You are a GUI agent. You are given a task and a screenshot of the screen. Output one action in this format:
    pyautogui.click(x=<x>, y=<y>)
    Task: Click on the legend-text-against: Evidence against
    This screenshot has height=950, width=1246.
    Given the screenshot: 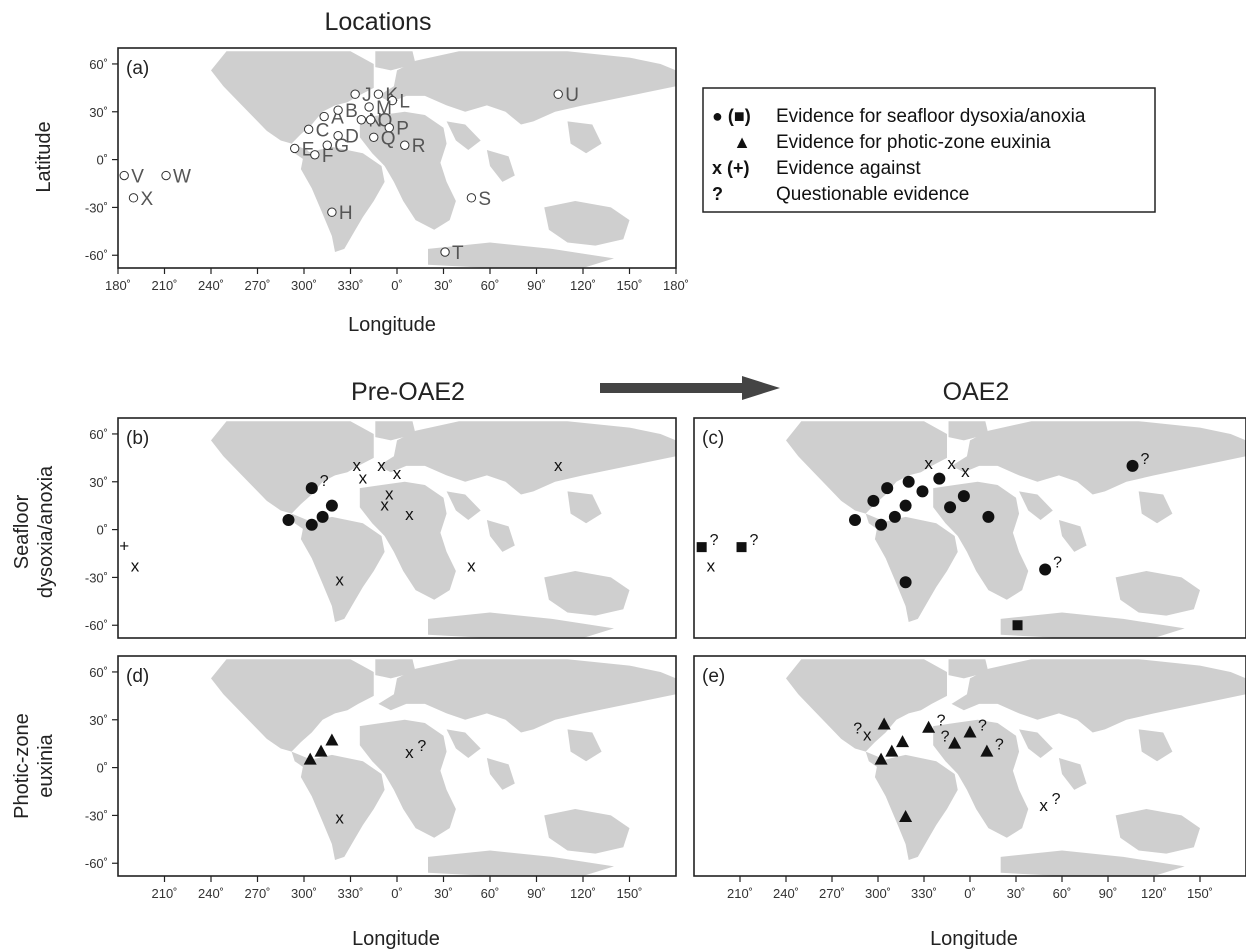 What is the action you would take?
    pyautogui.click(x=848, y=168)
    